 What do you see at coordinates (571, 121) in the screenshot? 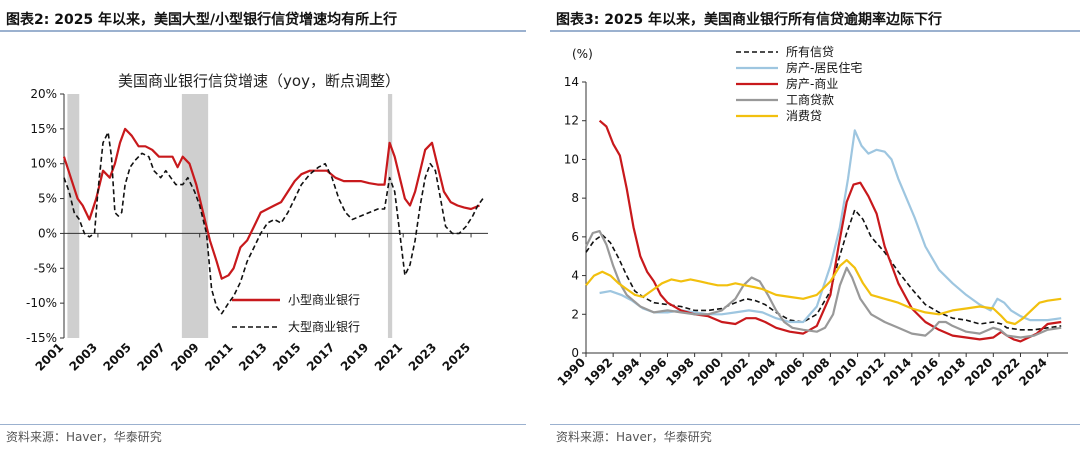
I see `y-tick-label: 12` at bounding box center [571, 121].